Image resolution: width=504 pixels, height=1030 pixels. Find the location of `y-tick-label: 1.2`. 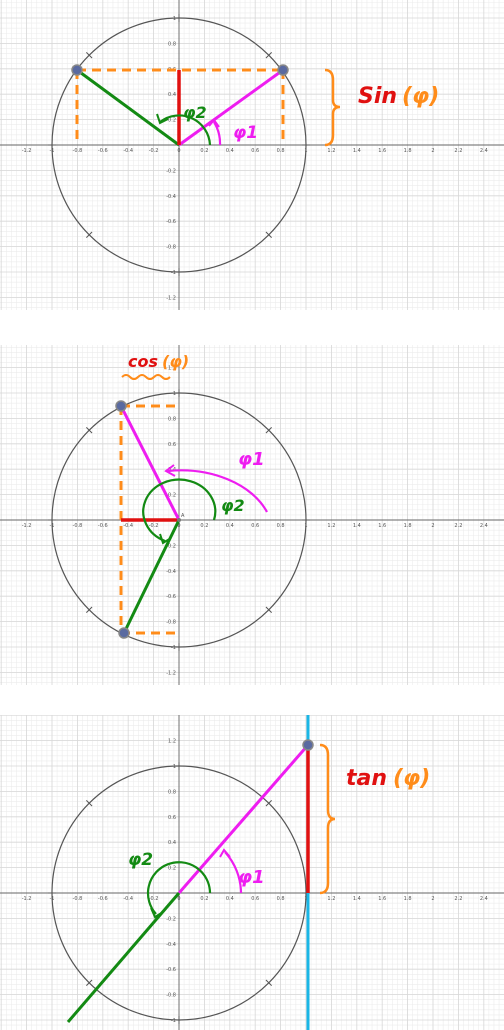

y-tick-label: 1.2 is located at coordinates (172, 742).